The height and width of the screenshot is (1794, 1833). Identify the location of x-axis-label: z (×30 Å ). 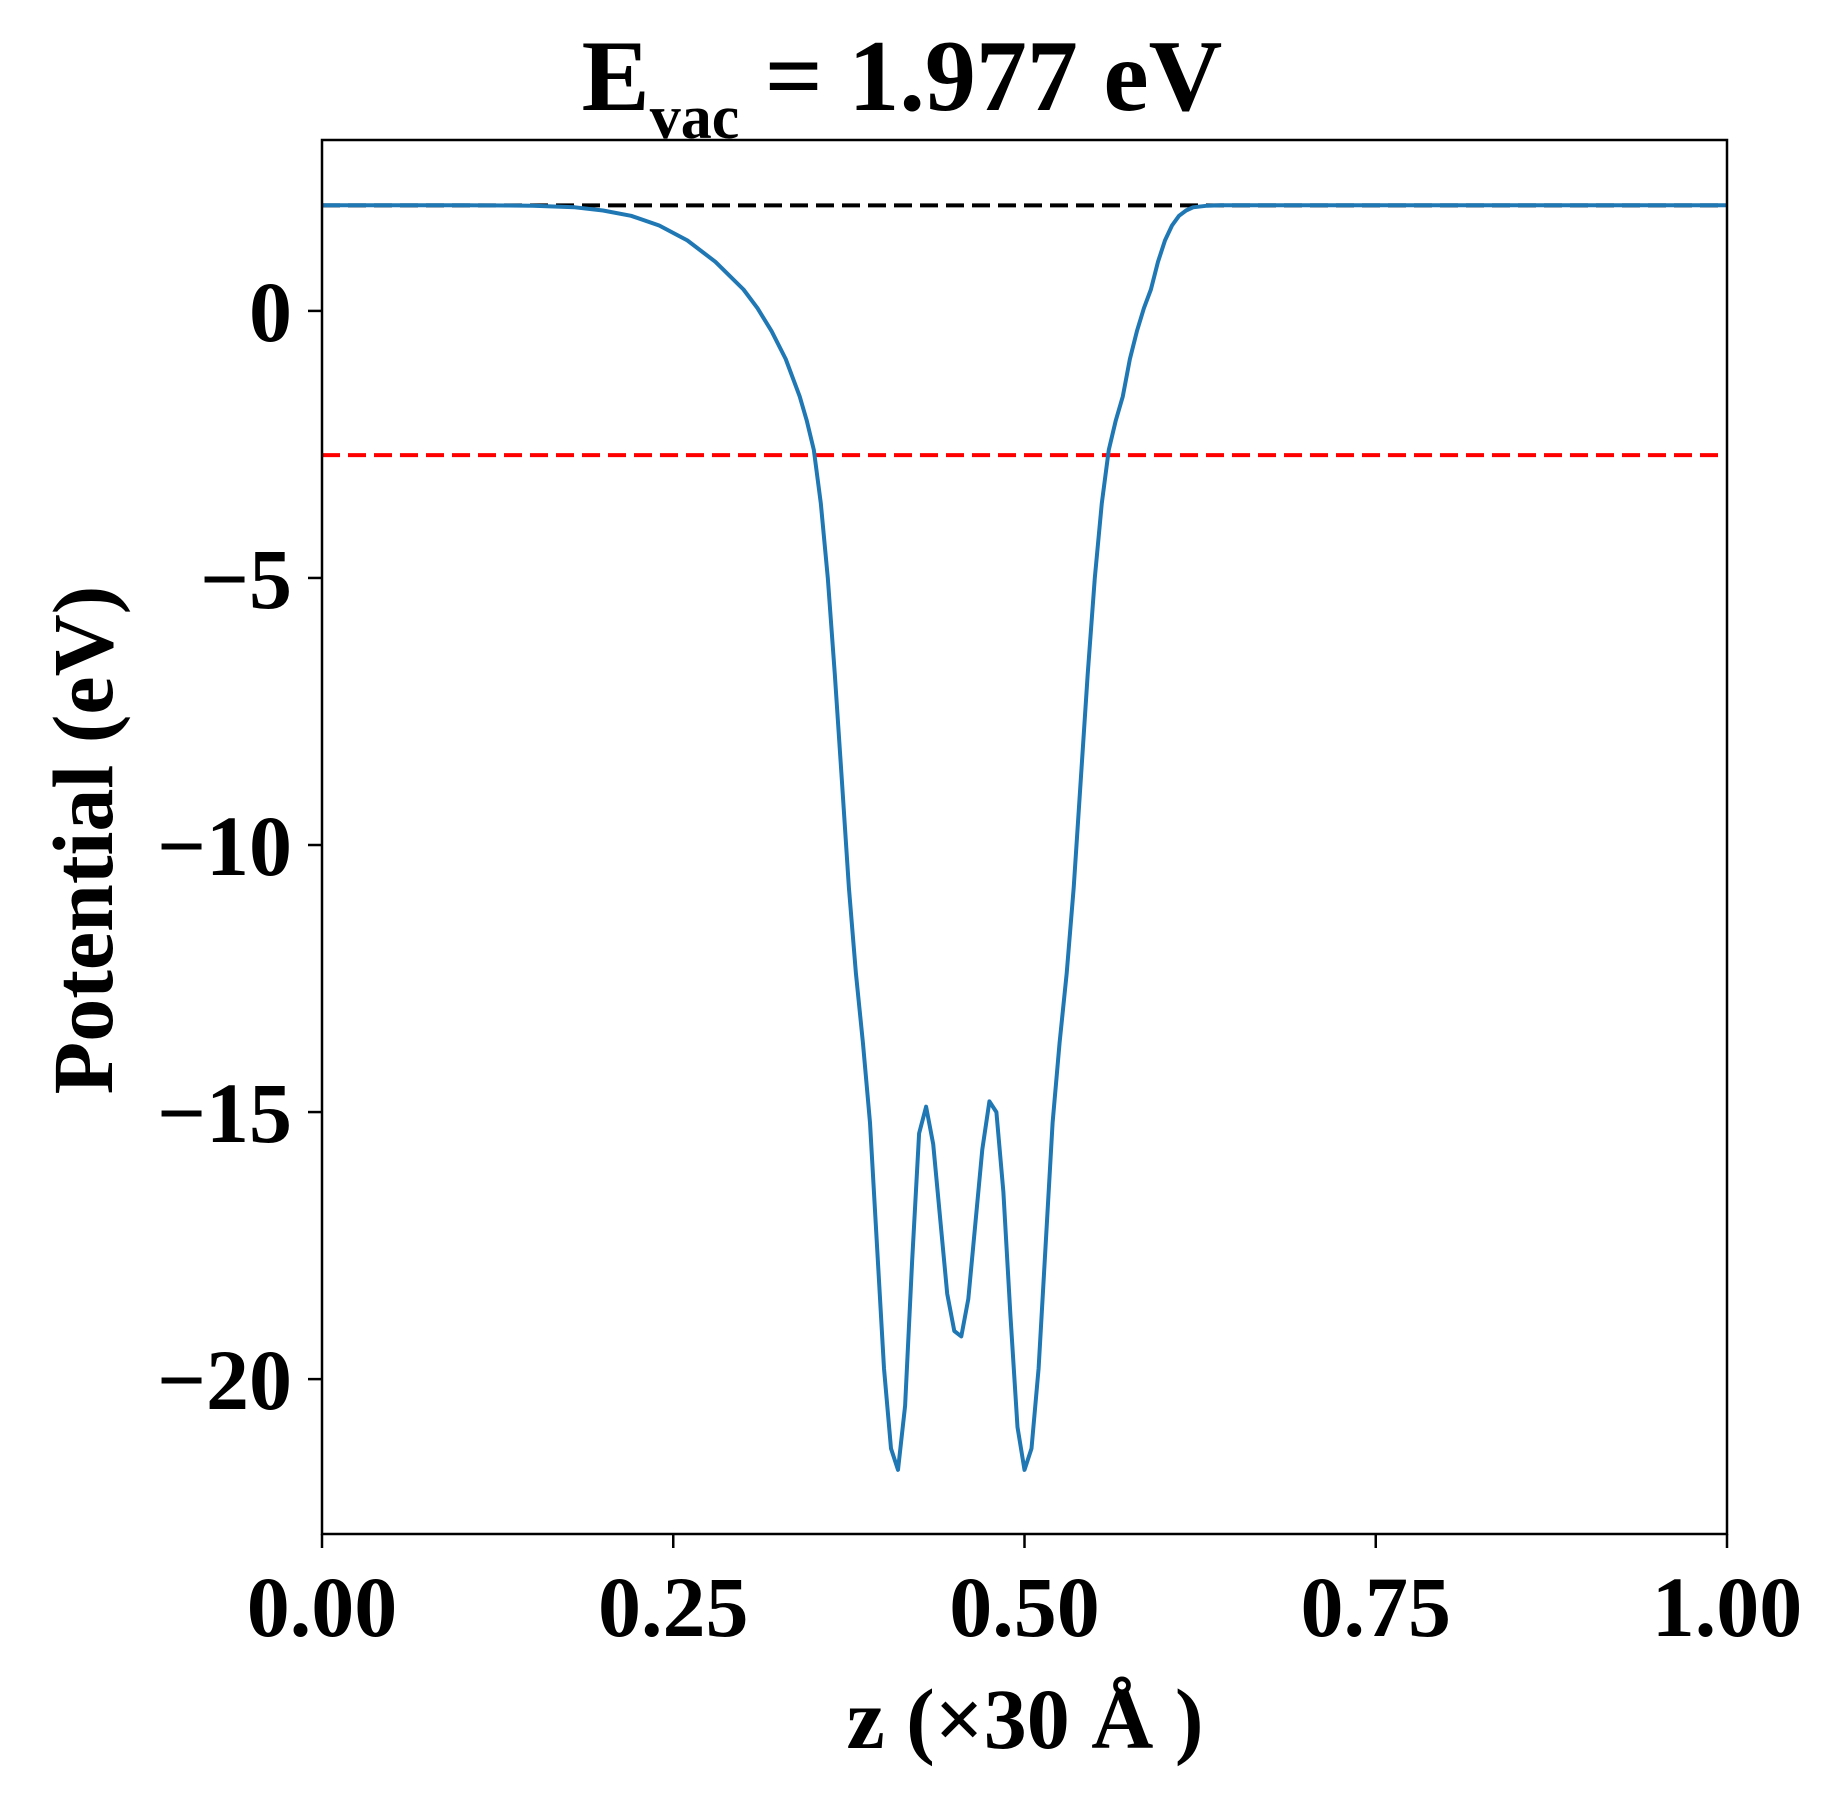
(1024, 1719).